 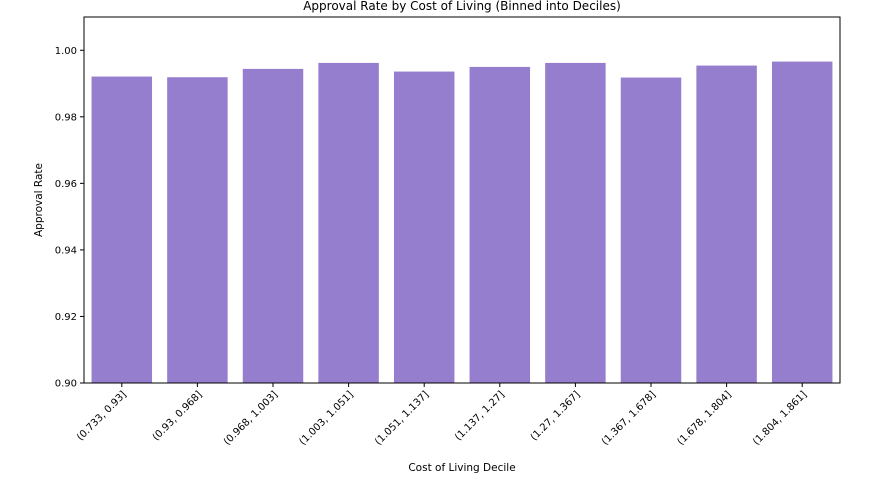 I want to click on x-axis-label: Cost of Living Decile, so click(x=461, y=468).